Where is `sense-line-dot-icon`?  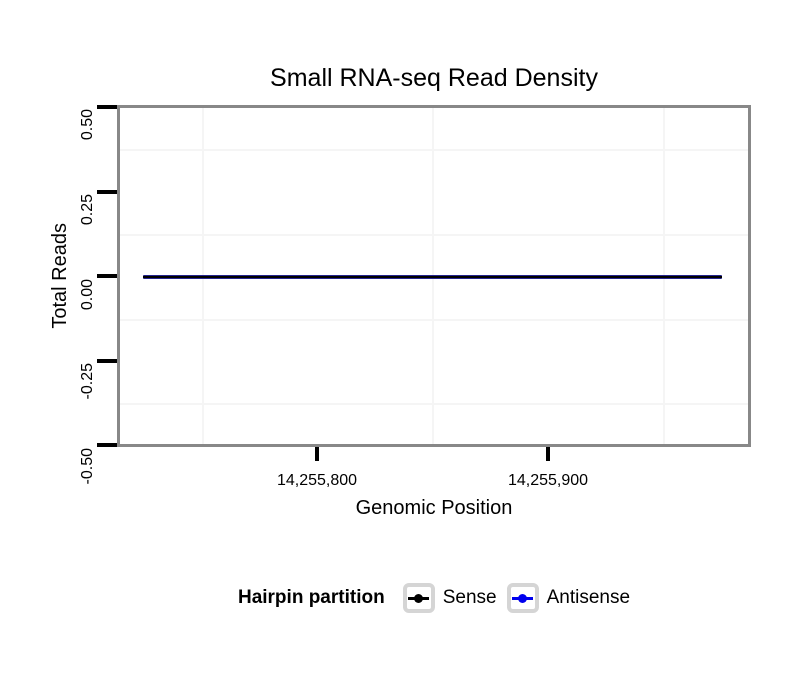 sense-line-dot-icon is located at coordinates (419, 598).